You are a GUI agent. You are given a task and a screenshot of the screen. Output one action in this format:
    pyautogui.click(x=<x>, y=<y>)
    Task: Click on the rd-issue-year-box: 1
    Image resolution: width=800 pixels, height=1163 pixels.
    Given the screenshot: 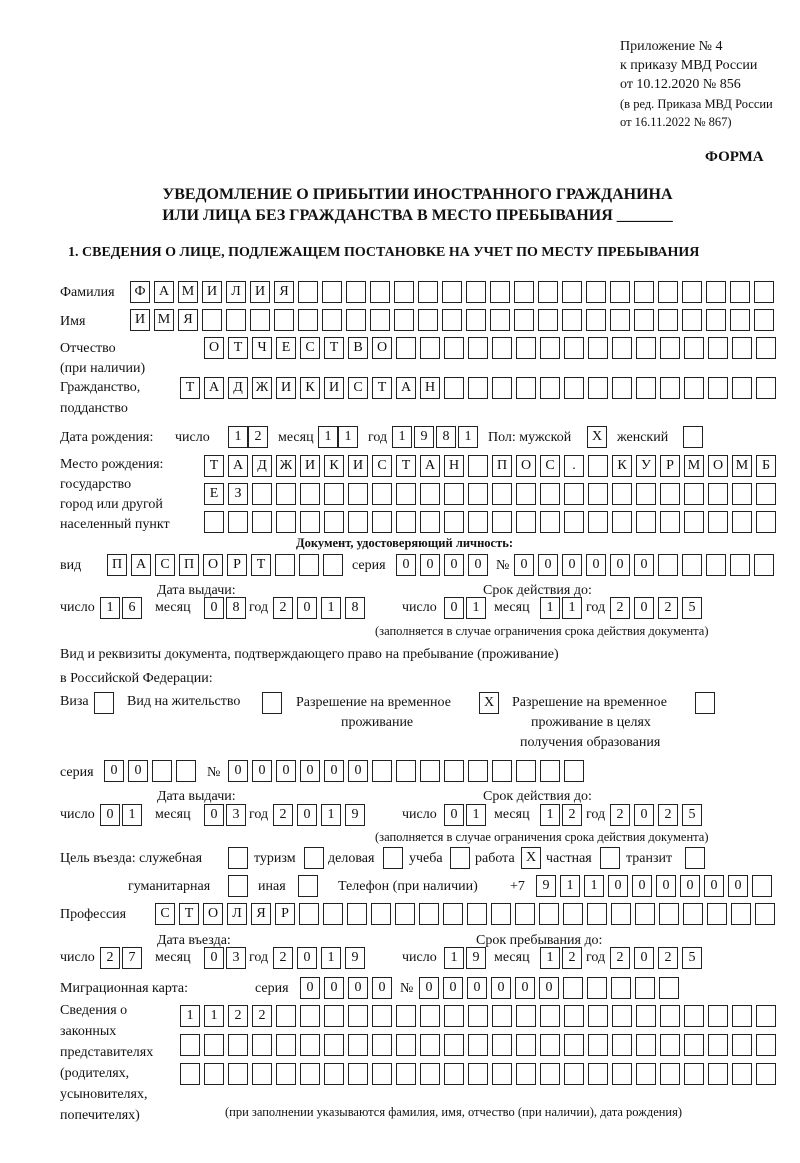 What is the action you would take?
    pyautogui.click(x=331, y=815)
    